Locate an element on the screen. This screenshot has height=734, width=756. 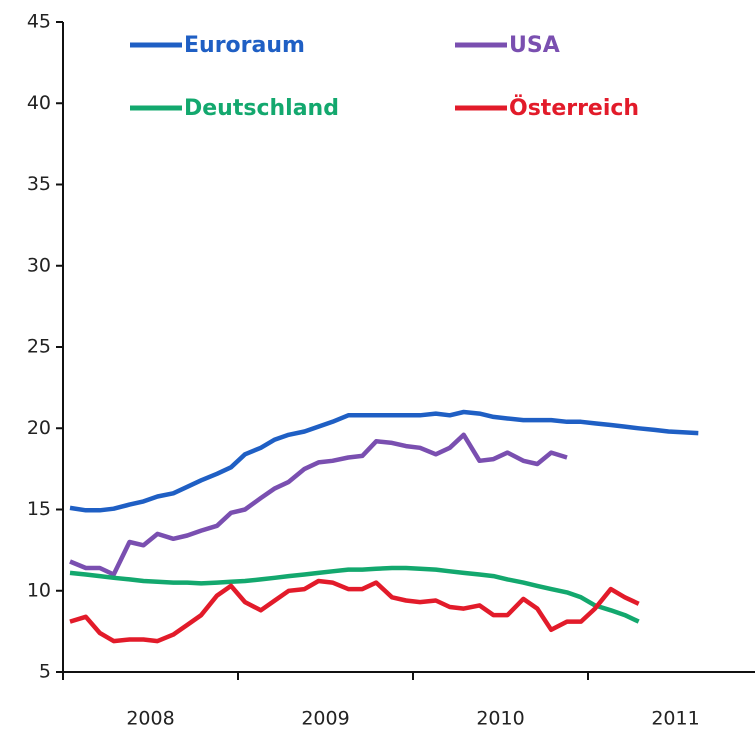
y-tick-label: 20 is located at coordinates (39, 428).